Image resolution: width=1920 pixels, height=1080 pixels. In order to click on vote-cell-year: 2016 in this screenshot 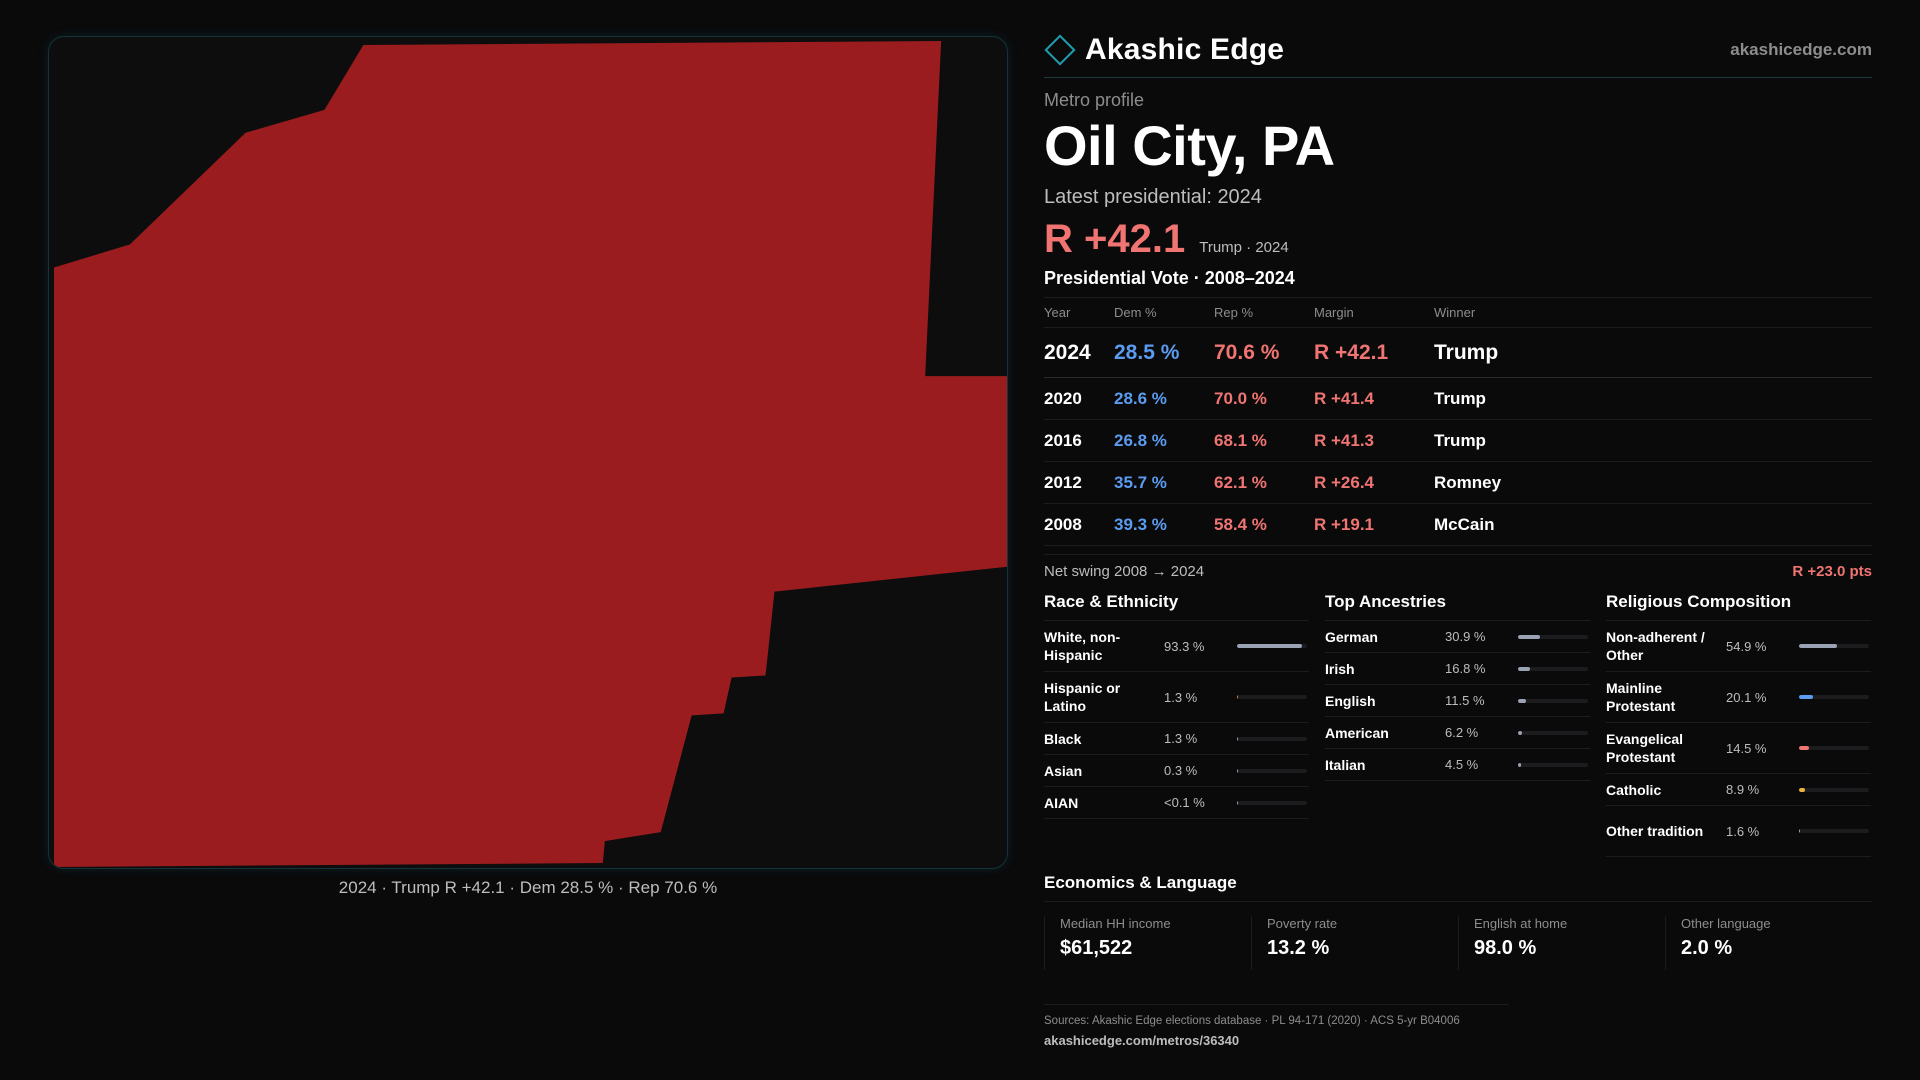, I will do `click(1079, 441)`.